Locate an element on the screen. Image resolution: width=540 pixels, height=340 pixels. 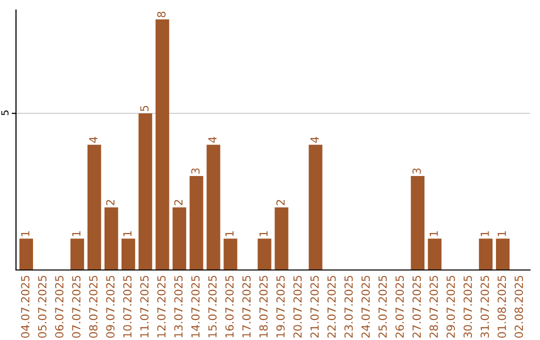
x-tick-label: 25.07.2025 is located at coordinates (382, 307).